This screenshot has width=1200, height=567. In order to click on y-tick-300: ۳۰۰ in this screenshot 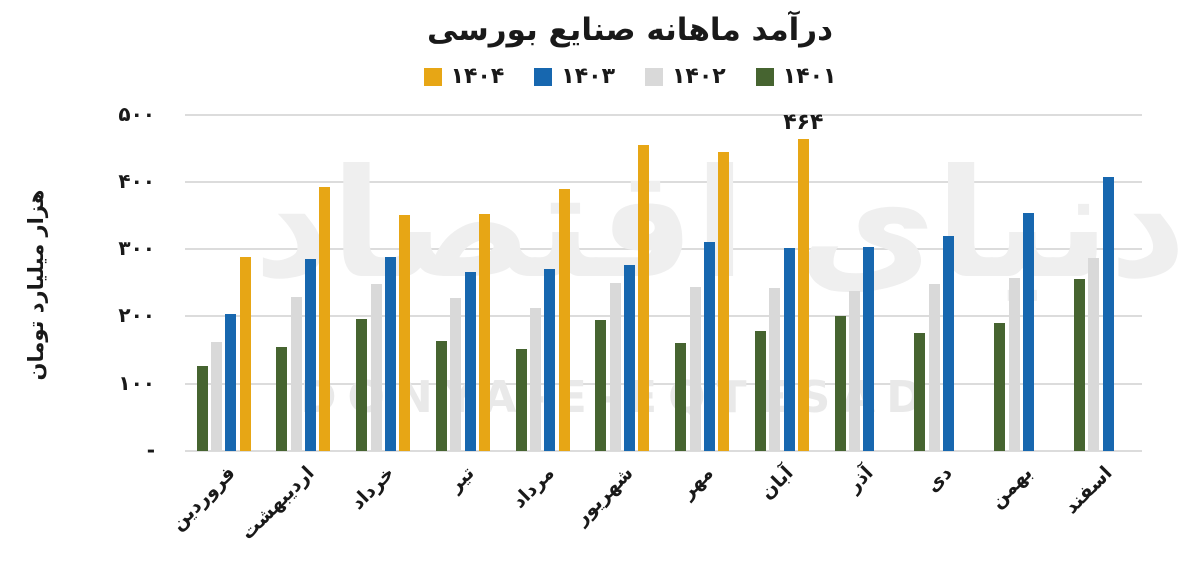, I will do `click(136, 248)`.